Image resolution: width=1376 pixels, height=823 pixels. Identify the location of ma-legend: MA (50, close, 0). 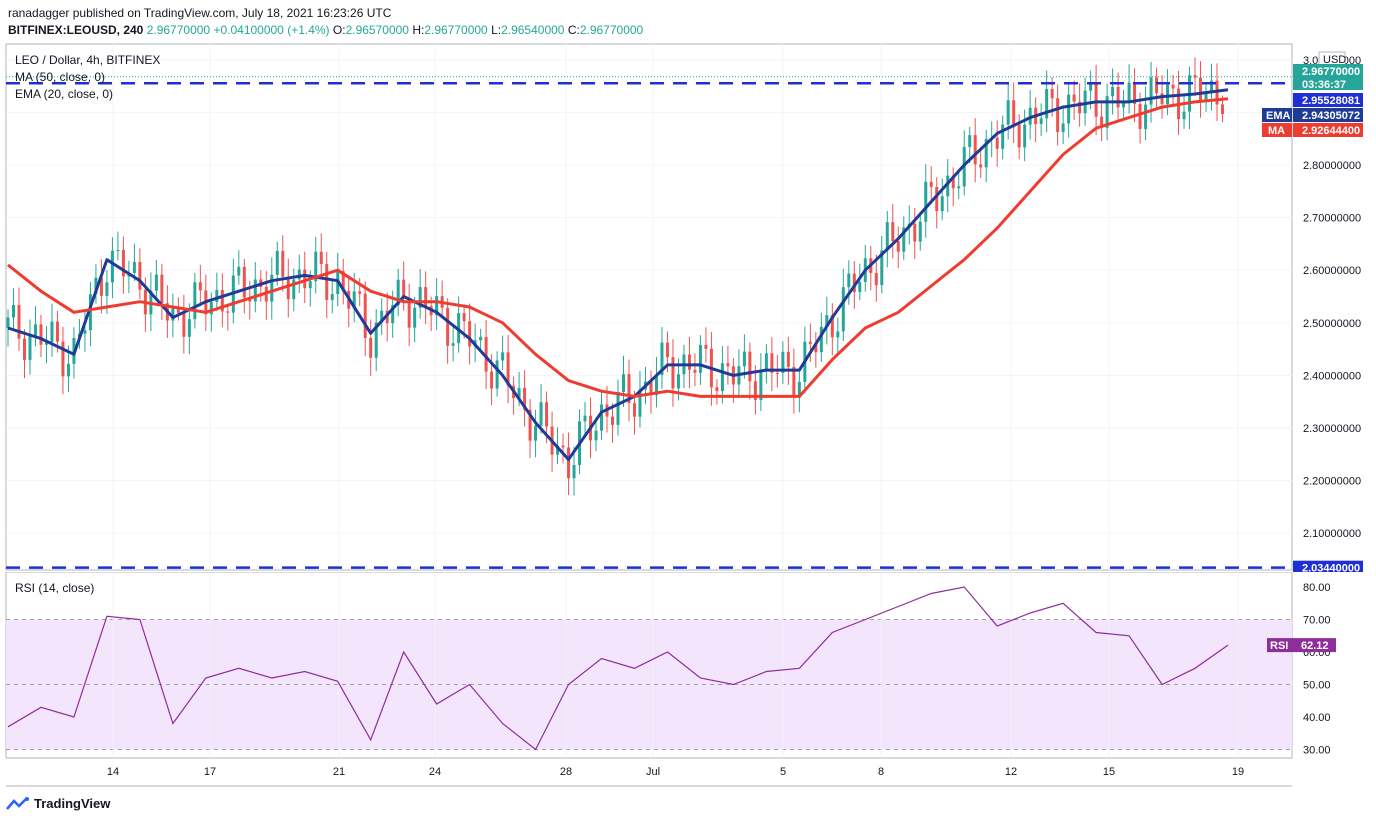
(60, 77).